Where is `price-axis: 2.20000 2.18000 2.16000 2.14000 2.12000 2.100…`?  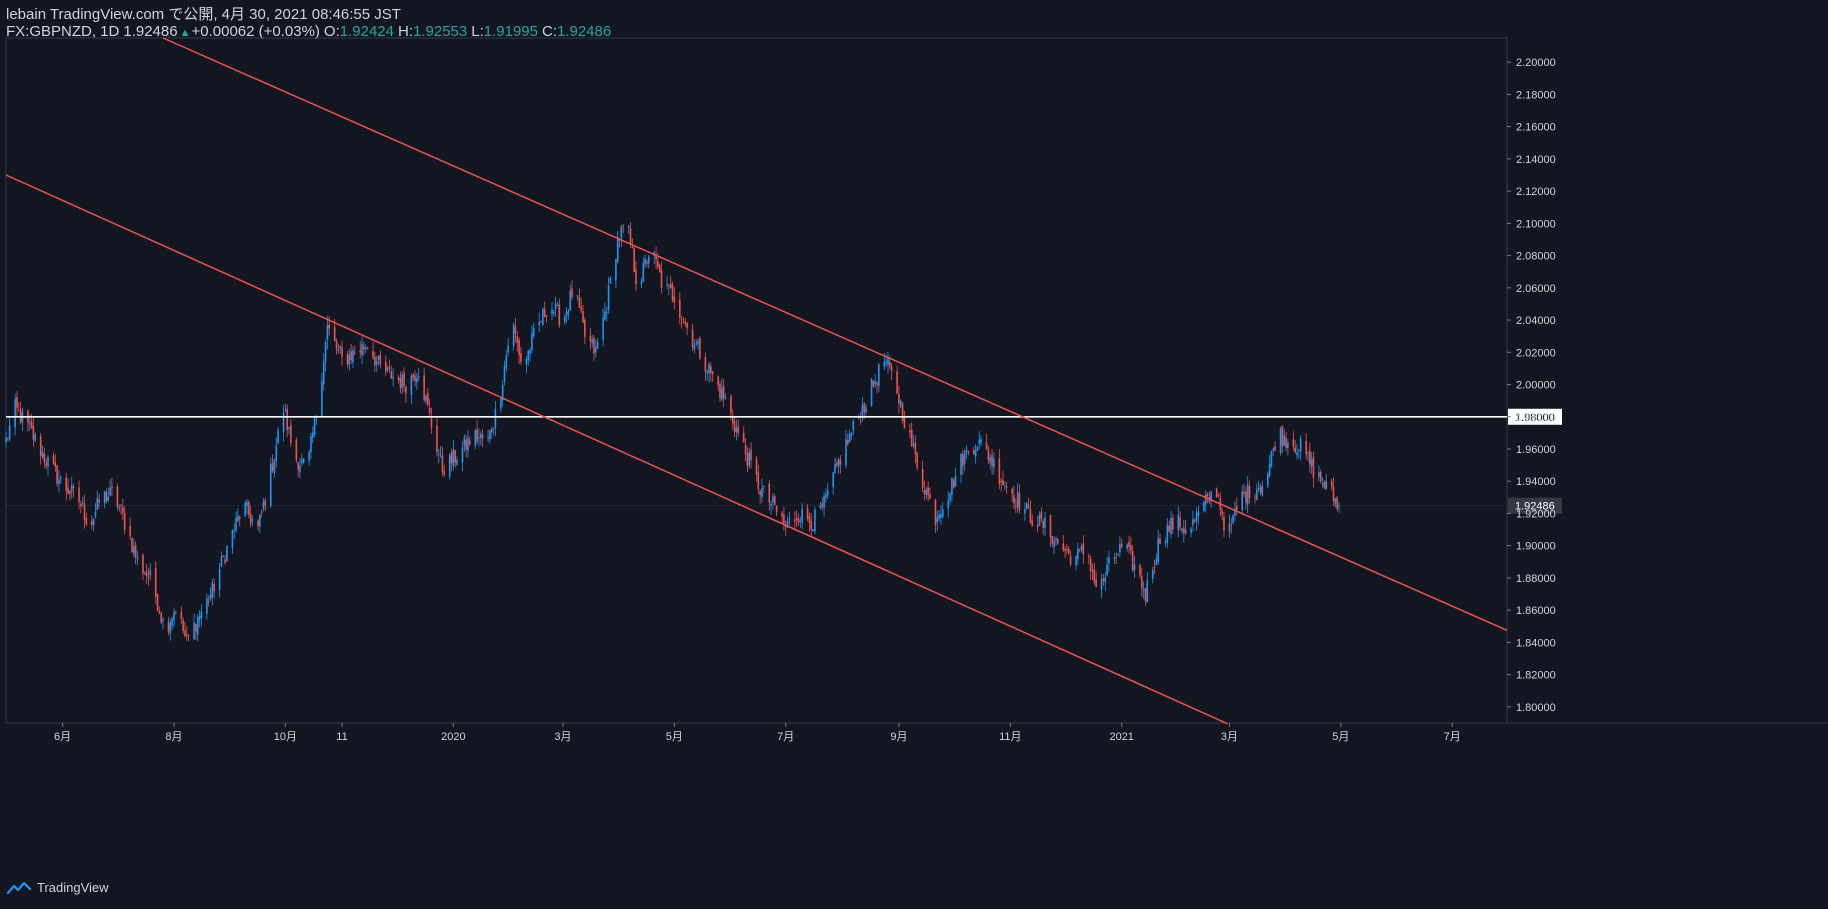
price-axis: 2.20000 2.18000 2.16000 2.14000 2.12000 2.100… is located at coordinates (1531, 385).